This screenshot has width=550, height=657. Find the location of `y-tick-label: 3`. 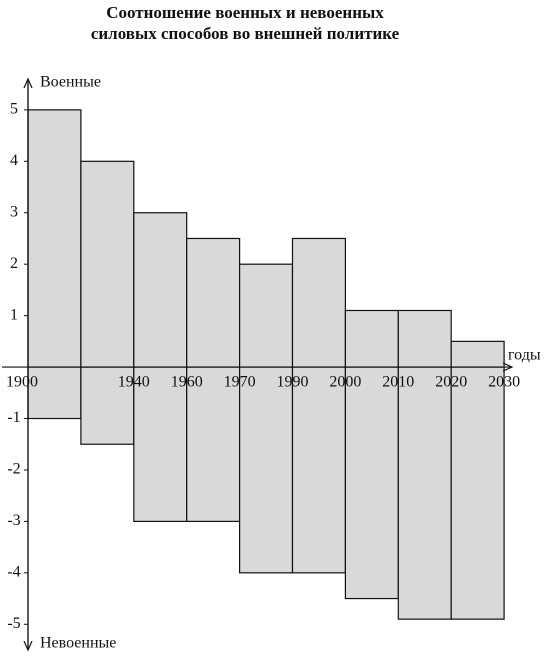

y-tick-label: 3 is located at coordinates (14, 211).